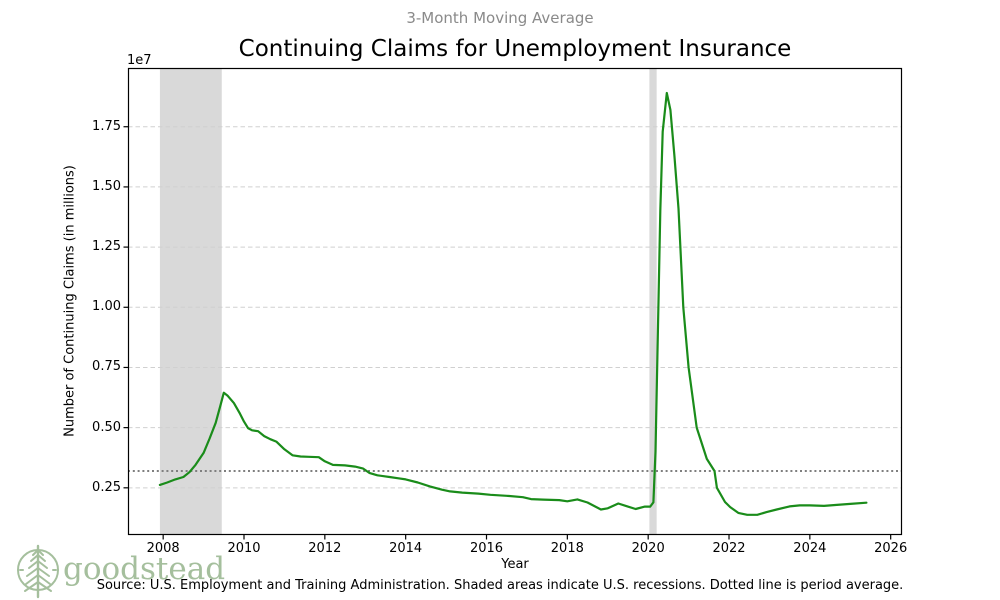 The width and height of the screenshot is (1000, 600). Describe the element at coordinates (244, 548) in the screenshot. I see `x-tick-label: 2010` at that location.